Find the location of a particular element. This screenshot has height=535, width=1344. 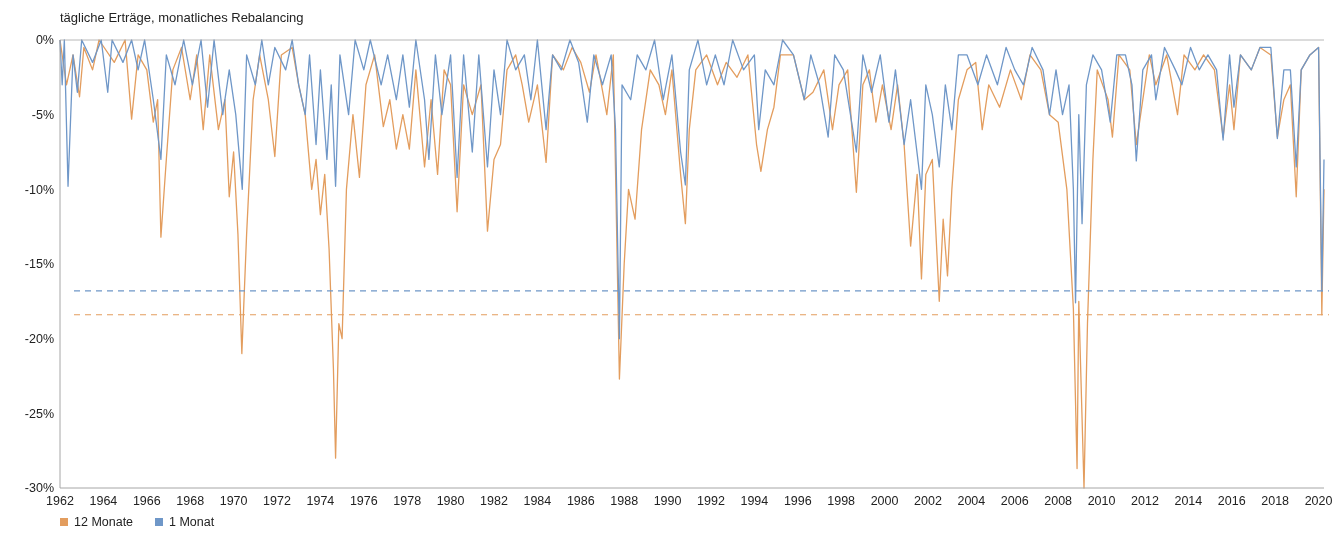

x-tick-label: 1972 is located at coordinates (277, 501).